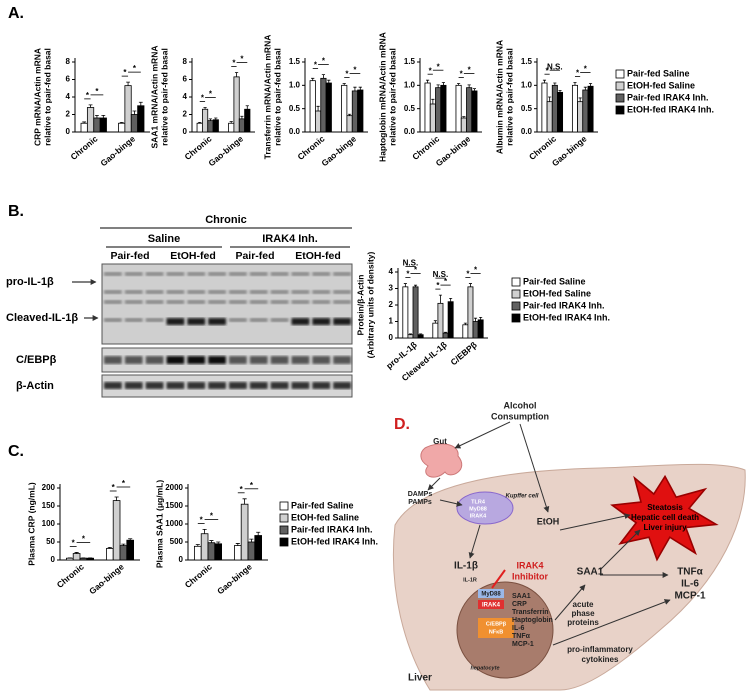 This screenshot has width=750, height=692. I want to click on diagram-label: cytokines, so click(600, 659).